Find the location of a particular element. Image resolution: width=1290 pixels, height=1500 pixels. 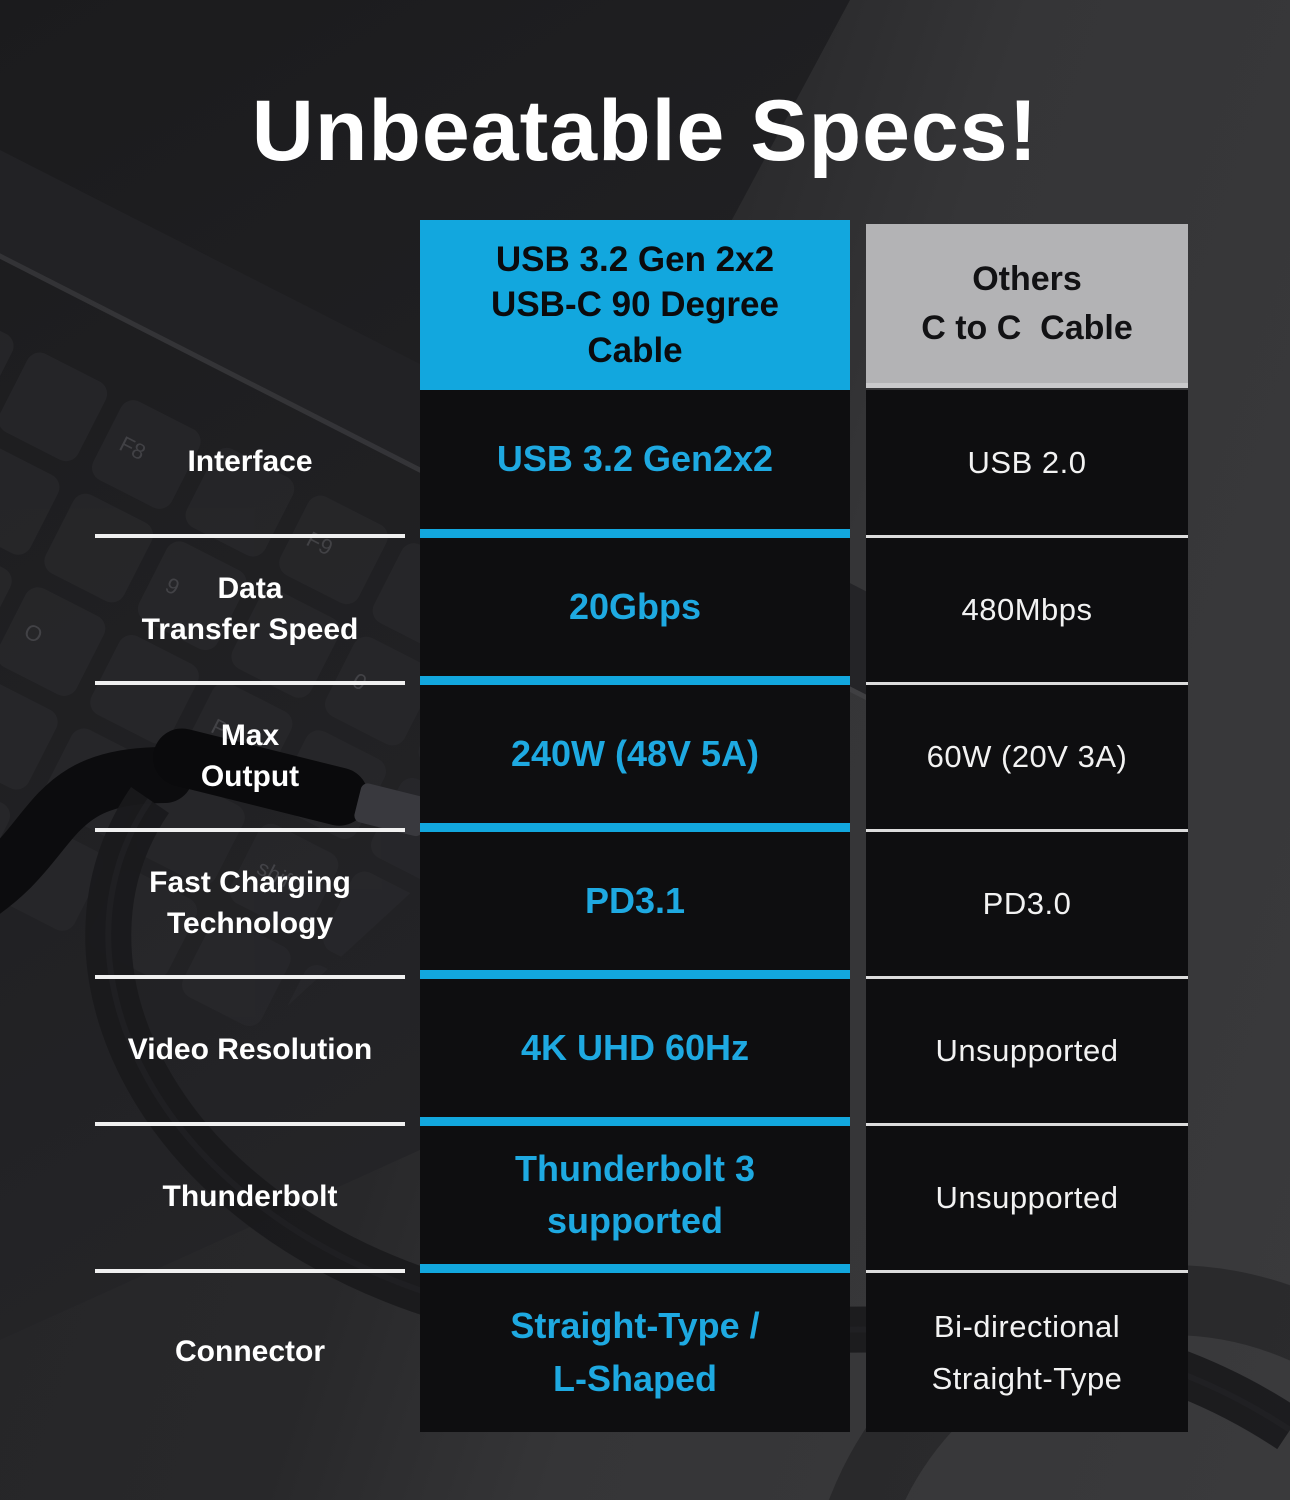

product-column-header: USB 3.2 Gen 2x2 USB-C 90 Degree Cable is located at coordinates (635, 305).